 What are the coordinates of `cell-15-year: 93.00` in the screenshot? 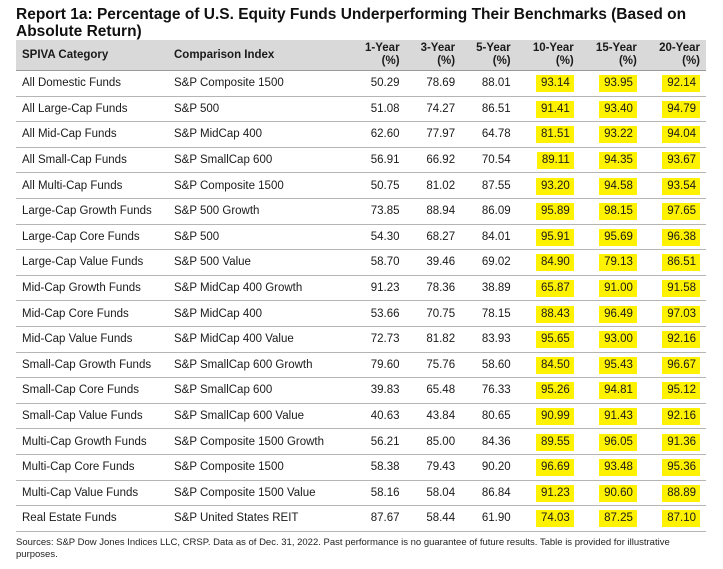 It's located at (611, 339).